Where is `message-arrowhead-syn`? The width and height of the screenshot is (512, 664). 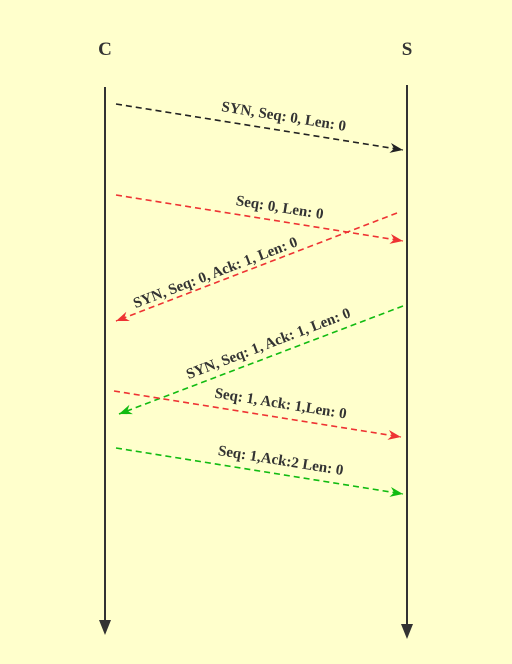 message-arrowhead-syn is located at coordinates (396, 148).